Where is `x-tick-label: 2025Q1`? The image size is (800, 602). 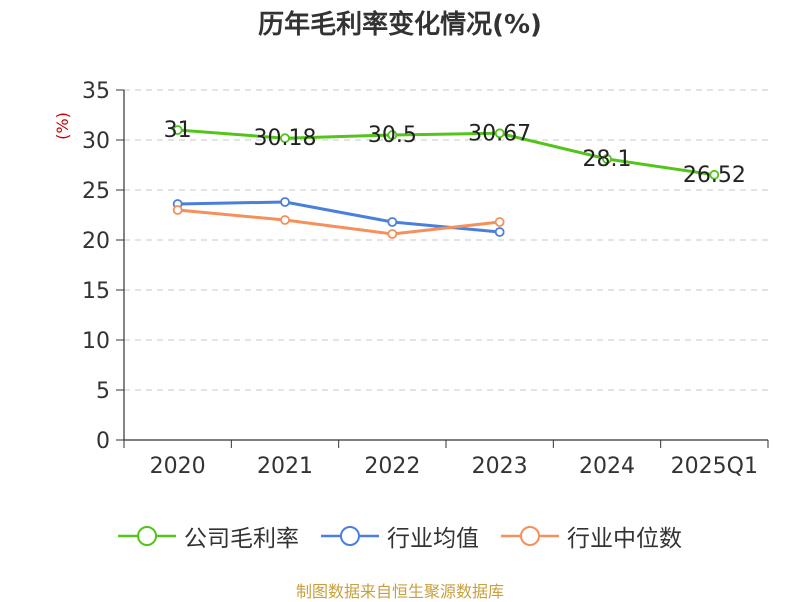
x-tick-label: 2025Q1 is located at coordinates (714, 466).